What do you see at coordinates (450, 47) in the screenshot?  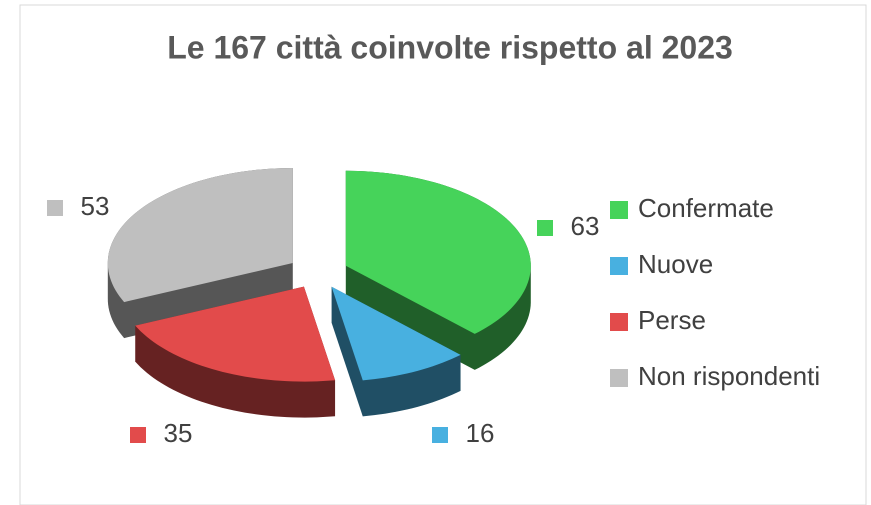 I see `chart-title: Le 167 città coinvolte rispetto al 2023` at bounding box center [450, 47].